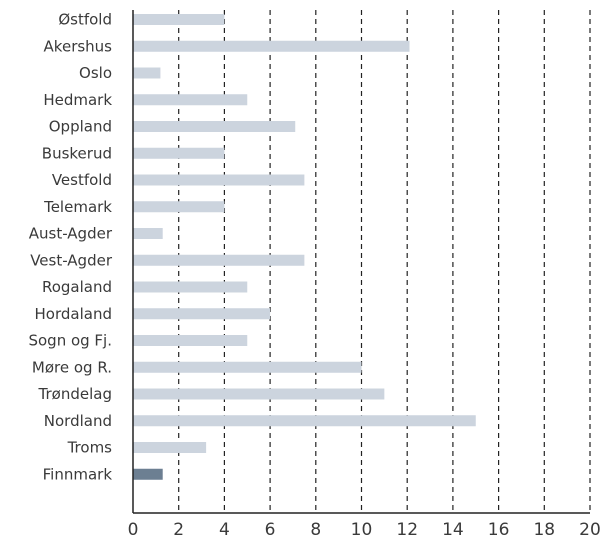 This screenshot has height=537, width=601. What do you see at coordinates (71, 260) in the screenshot?
I see `category-label-9: Vest-Agder` at bounding box center [71, 260].